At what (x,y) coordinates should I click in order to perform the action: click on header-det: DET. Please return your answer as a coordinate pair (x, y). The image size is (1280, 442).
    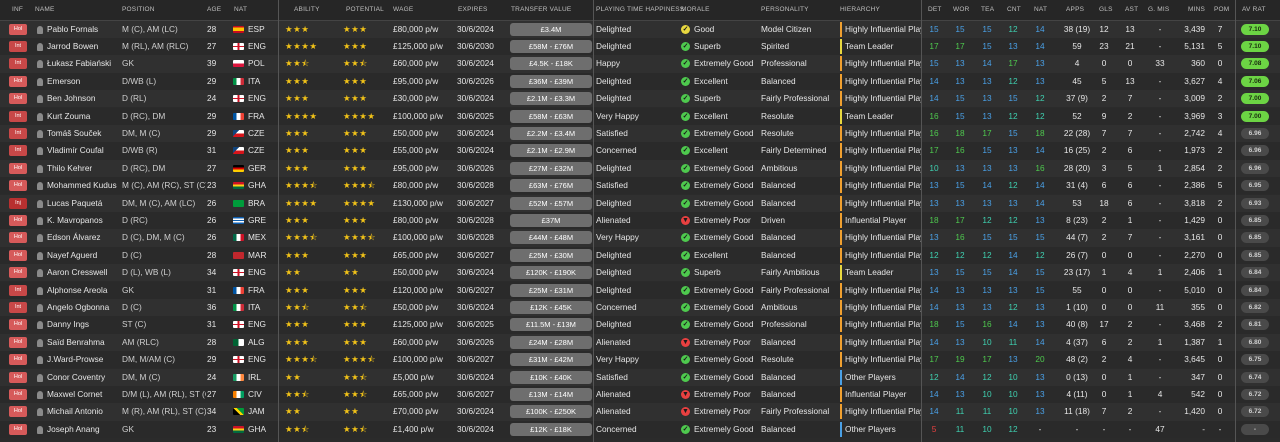
    Looking at the image, I should click on (935, 9).